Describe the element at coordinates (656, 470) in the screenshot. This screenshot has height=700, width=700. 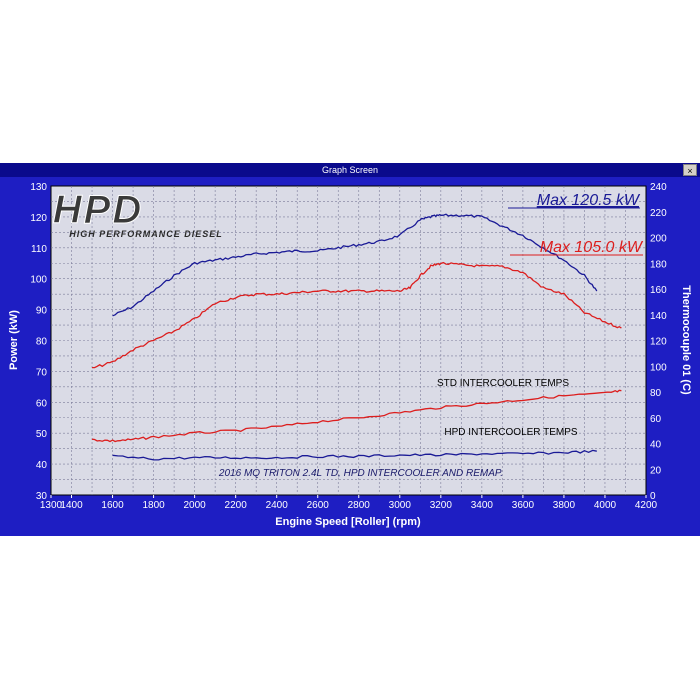
I see `y2-tick-label: 20` at that location.